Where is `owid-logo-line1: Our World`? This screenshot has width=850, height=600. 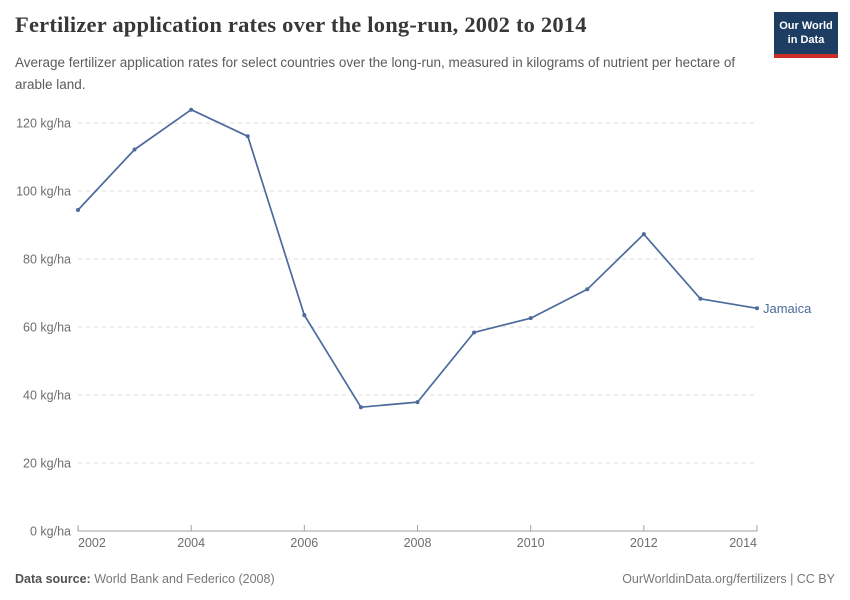 owid-logo-line1: Our World is located at coordinates (806, 26).